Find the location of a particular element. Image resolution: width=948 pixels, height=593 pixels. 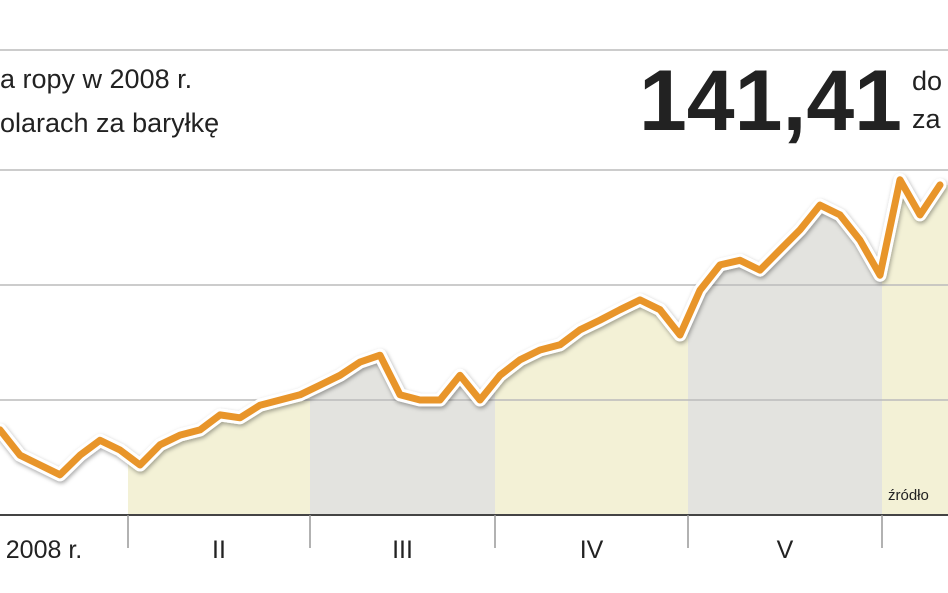

annotation-unit: za is located at coordinates (927, 119).